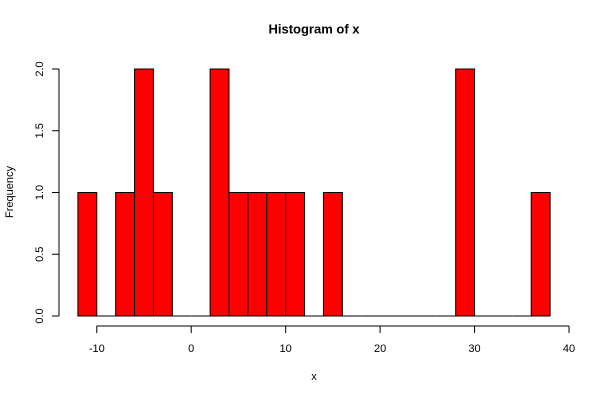  What do you see at coordinates (286, 349) in the screenshot?
I see `x-tick-label: 10` at bounding box center [286, 349].